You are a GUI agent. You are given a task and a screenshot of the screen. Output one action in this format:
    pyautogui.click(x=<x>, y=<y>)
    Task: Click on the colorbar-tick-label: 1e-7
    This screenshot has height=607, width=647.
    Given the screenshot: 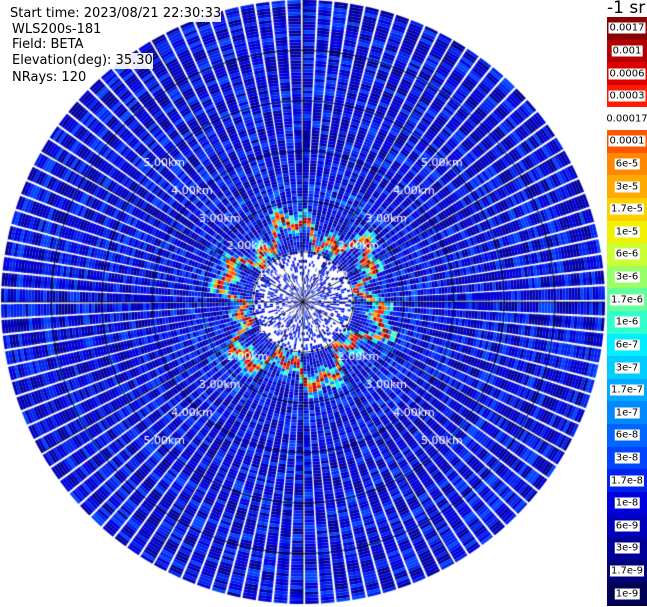 What is the action you would take?
    pyautogui.click(x=627, y=413)
    